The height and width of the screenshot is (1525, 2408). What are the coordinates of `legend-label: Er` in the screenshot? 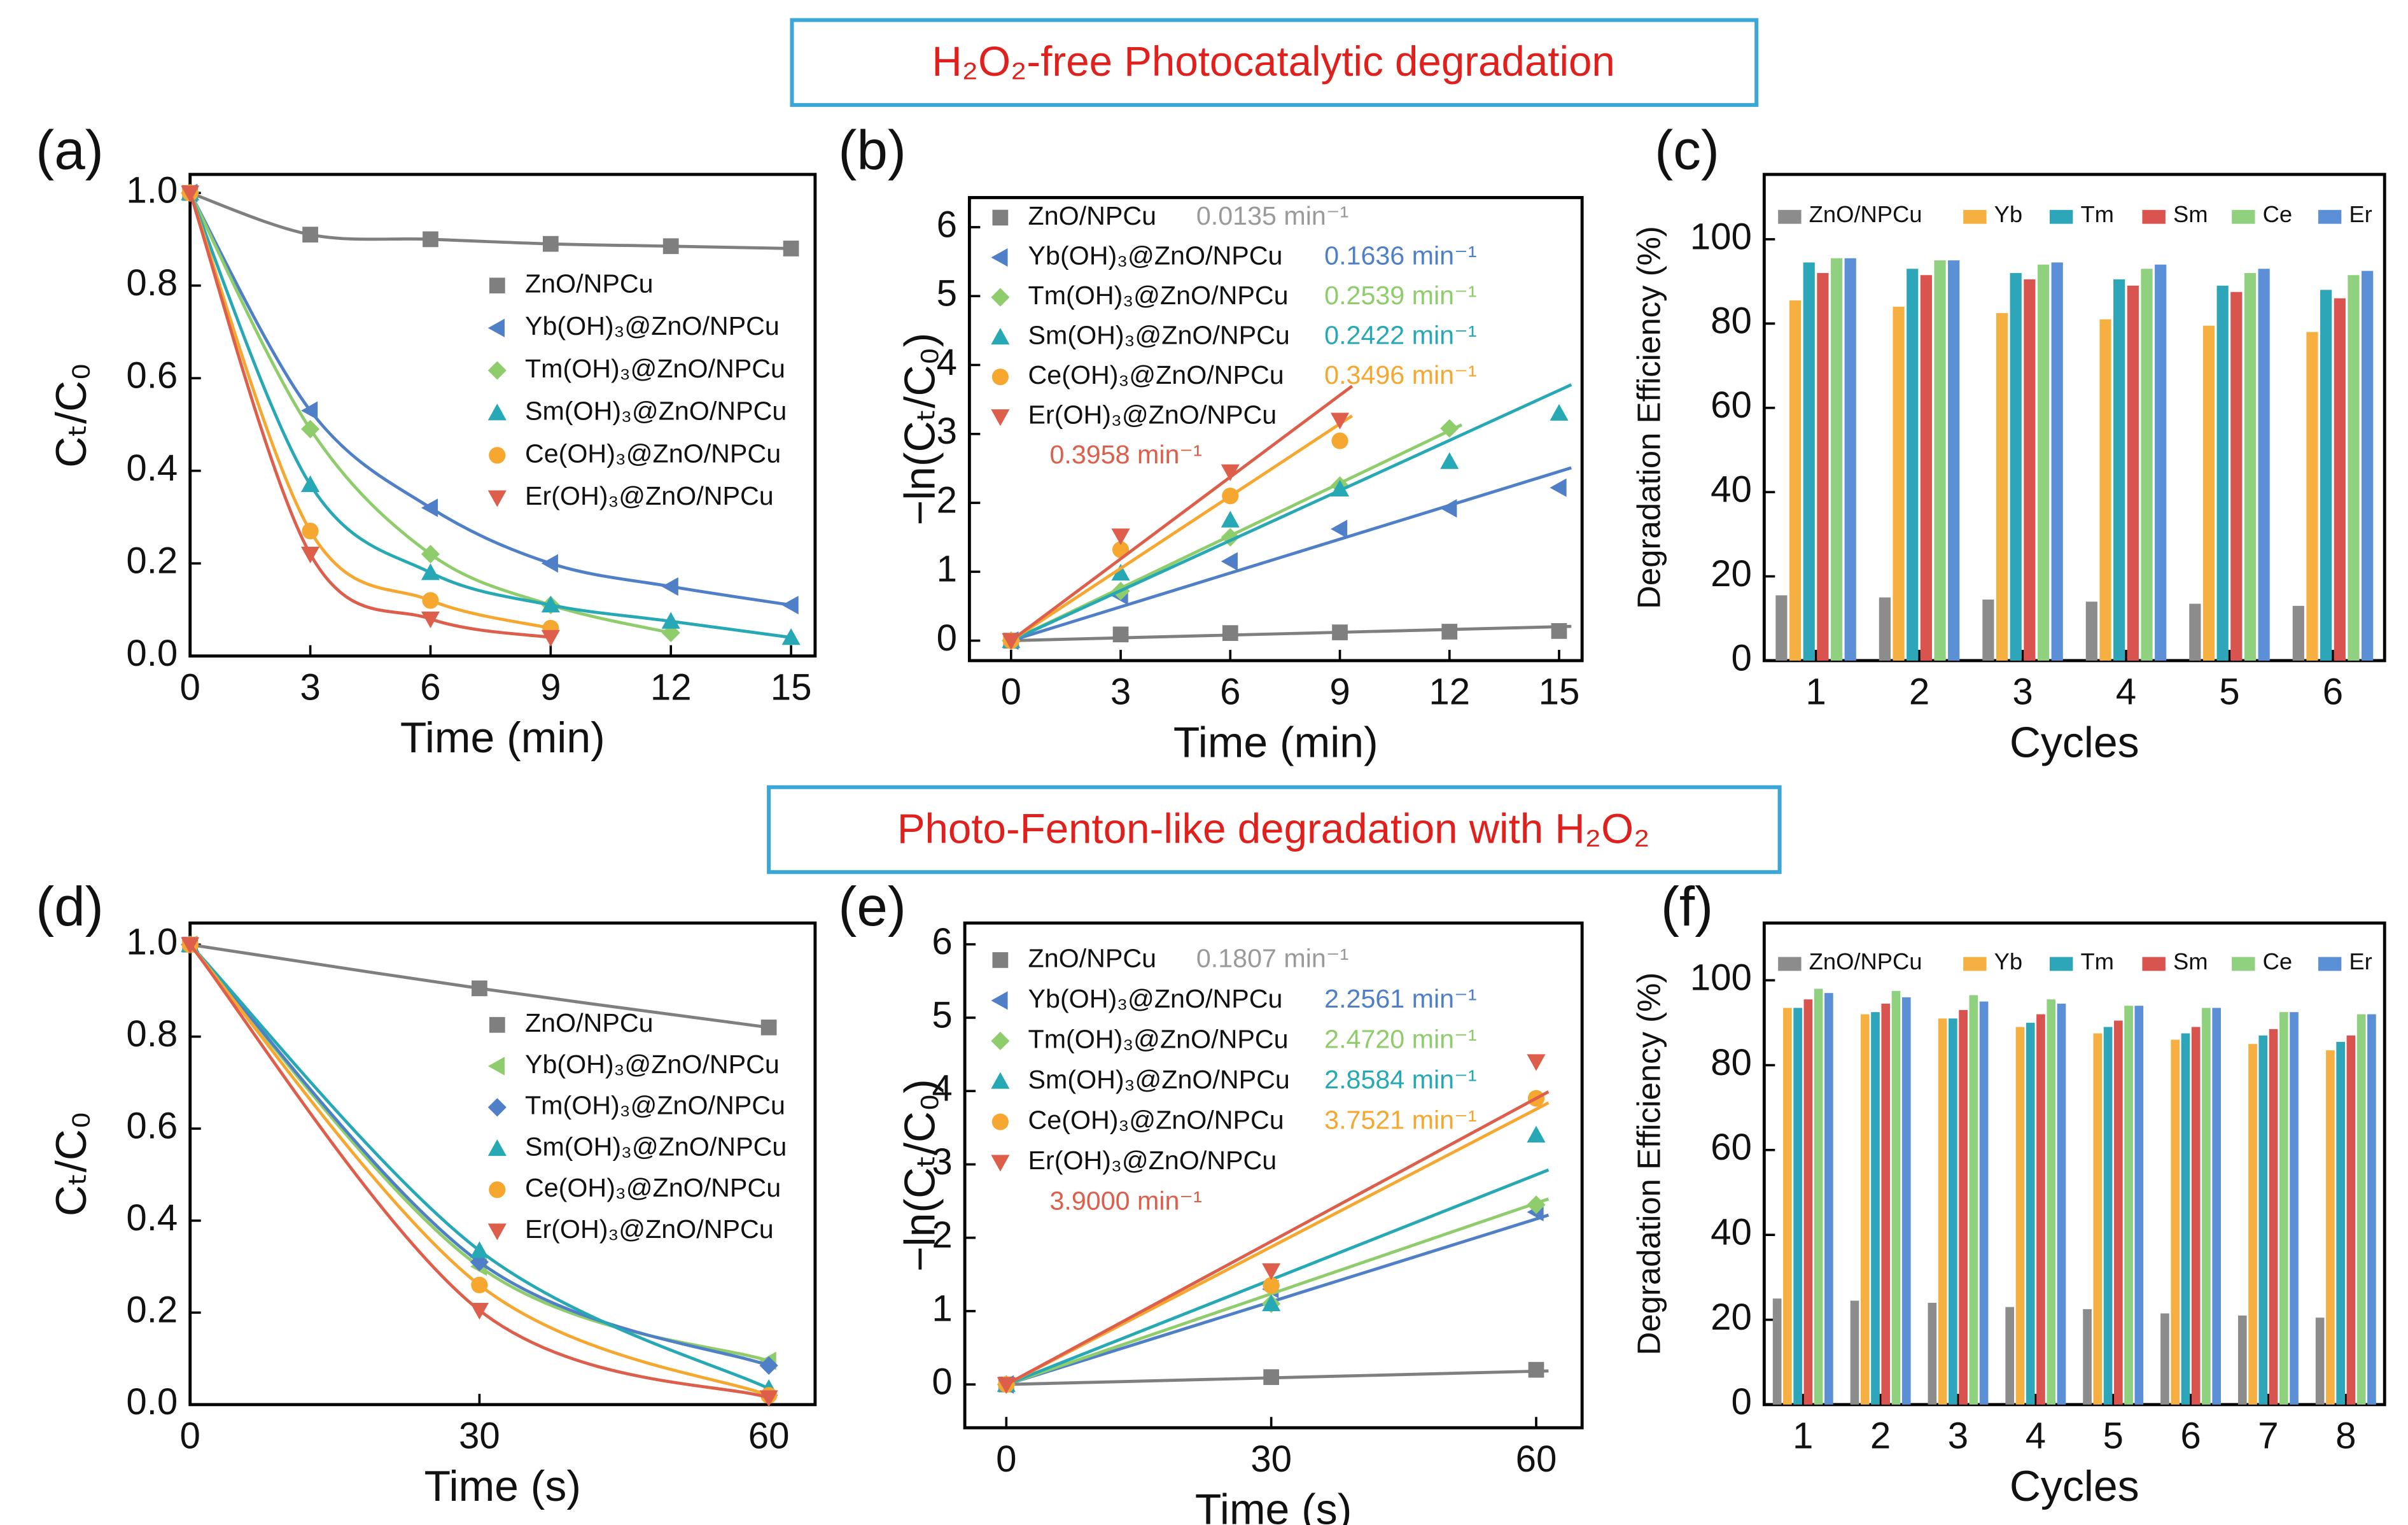 It's located at (2360, 961).